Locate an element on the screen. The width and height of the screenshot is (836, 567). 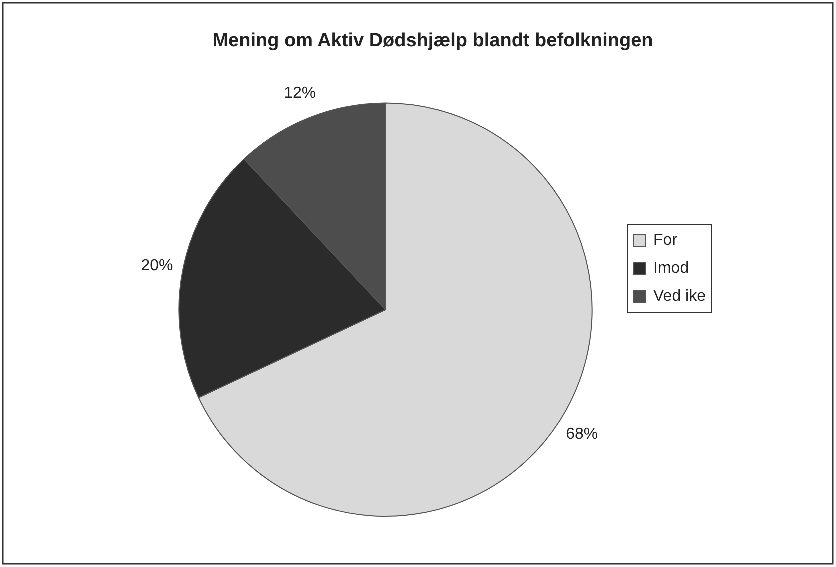
data-label: 68% is located at coordinates (582, 434).